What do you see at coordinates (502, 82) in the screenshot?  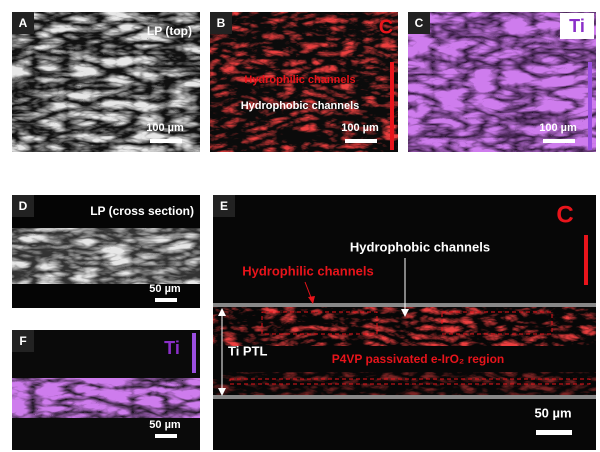 I see `panel-c: C Ti 100 µm` at bounding box center [502, 82].